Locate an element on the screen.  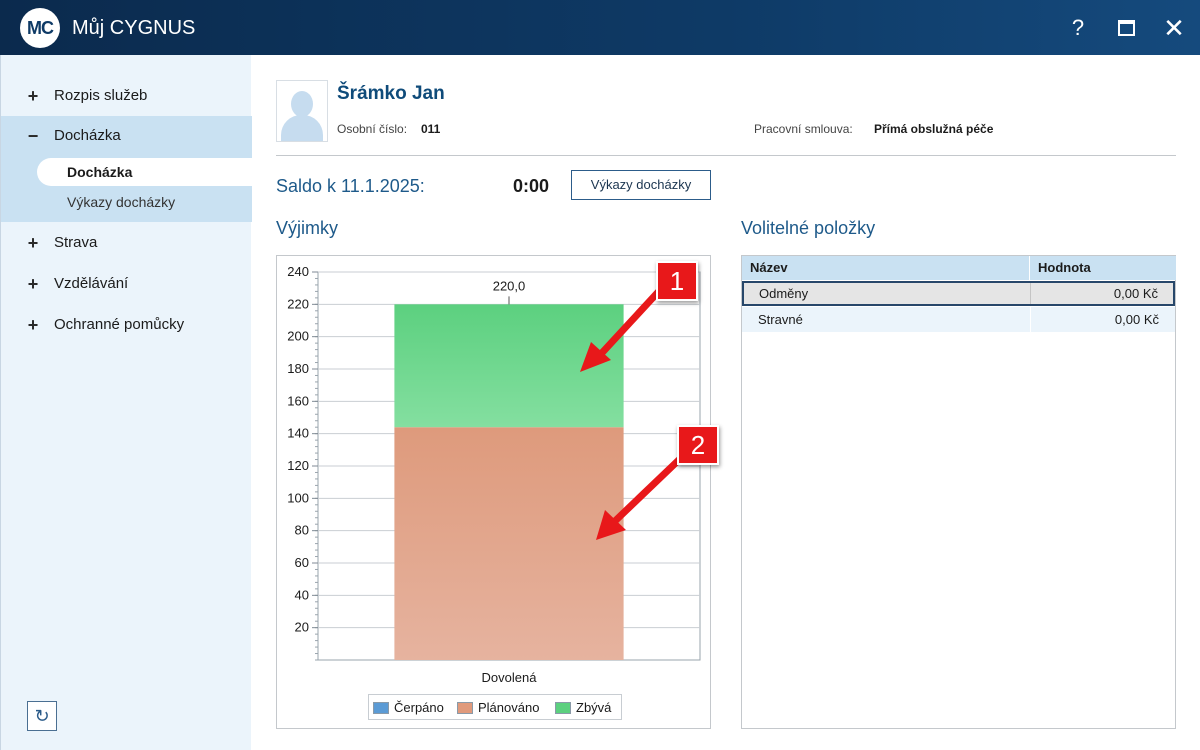
chart-legend: Čerpáno Plánováno Zbývá is located at coordinates (495, 707).